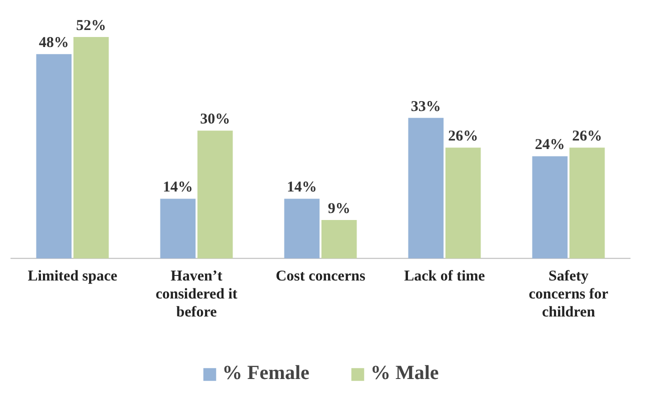 The width and height of the screenshot is (658, 412). Describe the element at coordinates (215, 120) in the screenshot. I see `data-label: 30%` at that location.